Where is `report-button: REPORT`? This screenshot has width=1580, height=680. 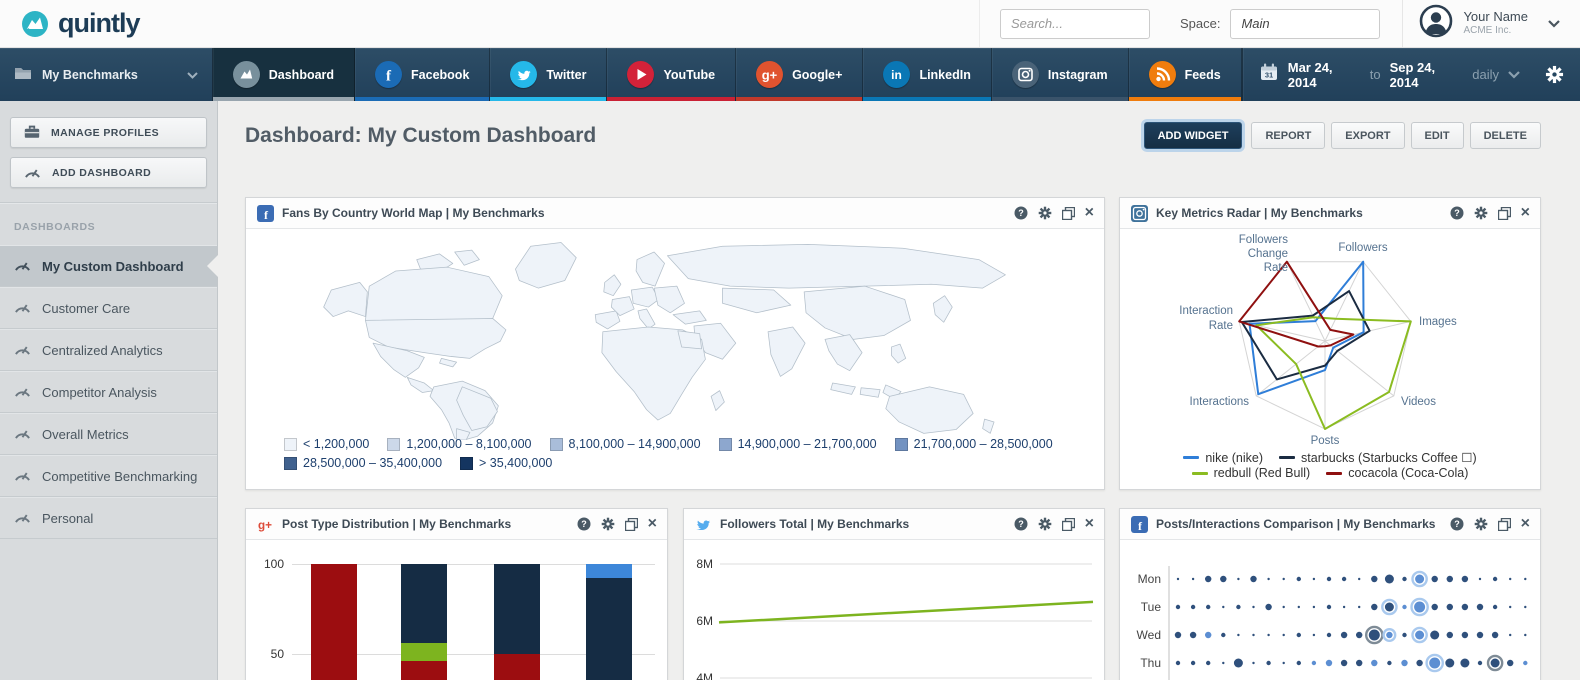
report-button: REPORT is located at coordinates (1288, 135).